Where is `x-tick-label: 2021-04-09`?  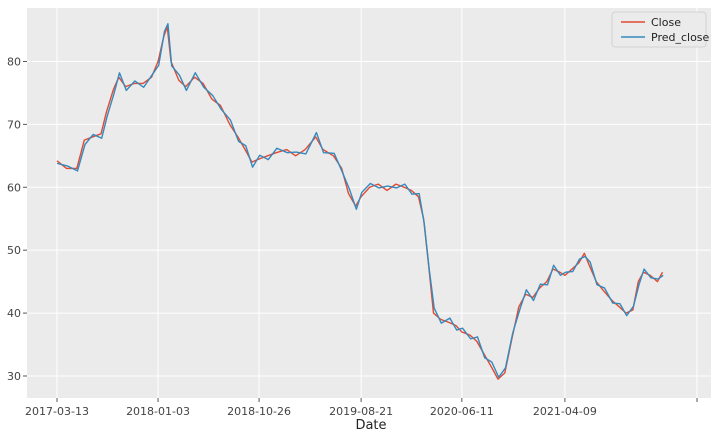
x-tick-label: 2021-04-09 is located at coordinates (565, 411).